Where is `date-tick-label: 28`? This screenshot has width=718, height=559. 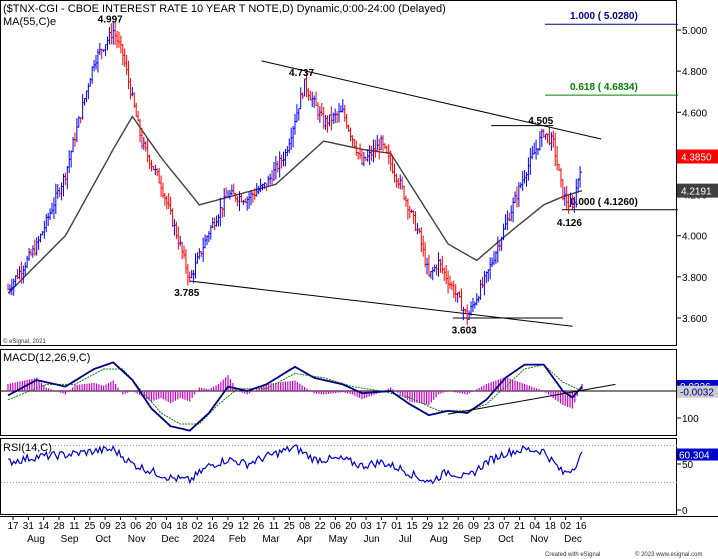 date-tick-label: 28 is located at coordinates (59, 526).